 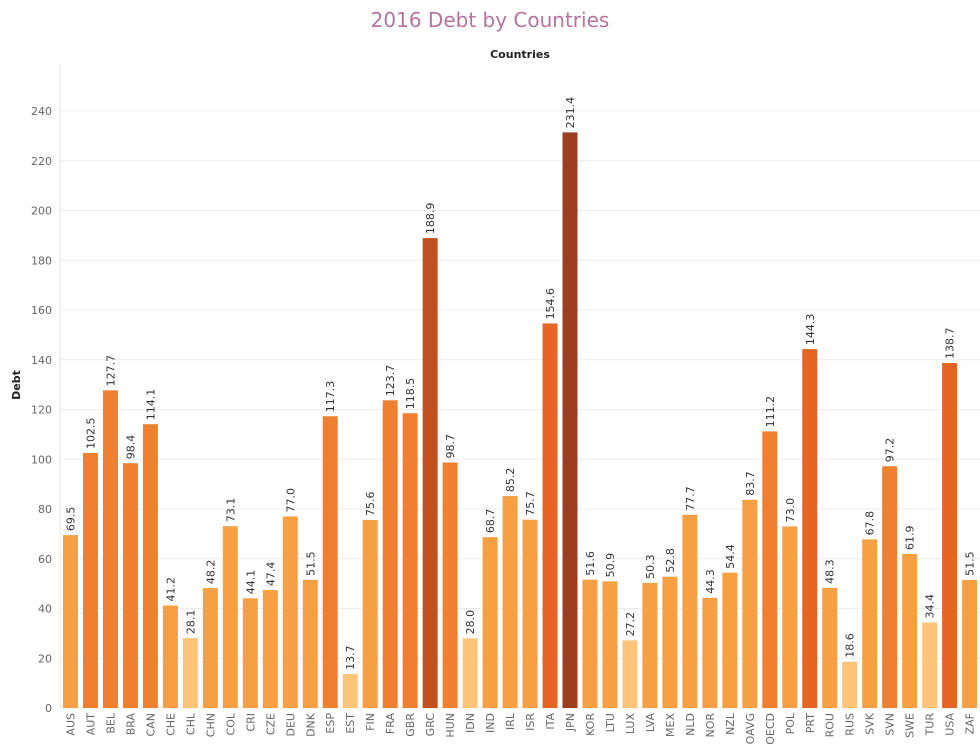 I want to click on x-tick-label: CHL, so click(x=190, y=723).